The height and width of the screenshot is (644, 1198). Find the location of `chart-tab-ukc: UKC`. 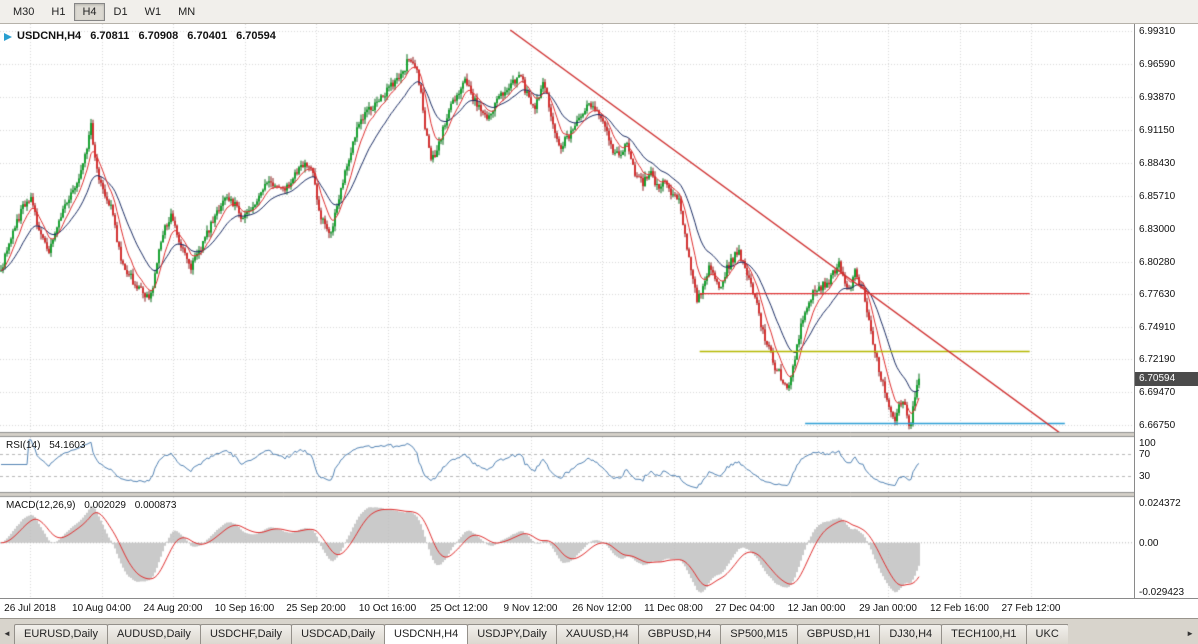

chart-tab-ukc: UKC is located at coordinates (1046, 634).